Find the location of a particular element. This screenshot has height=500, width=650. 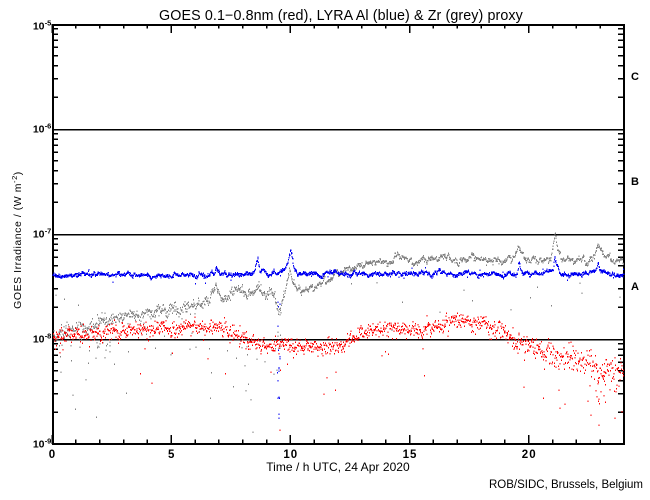

svg-text: -7 is located at coordinates (48, 231).